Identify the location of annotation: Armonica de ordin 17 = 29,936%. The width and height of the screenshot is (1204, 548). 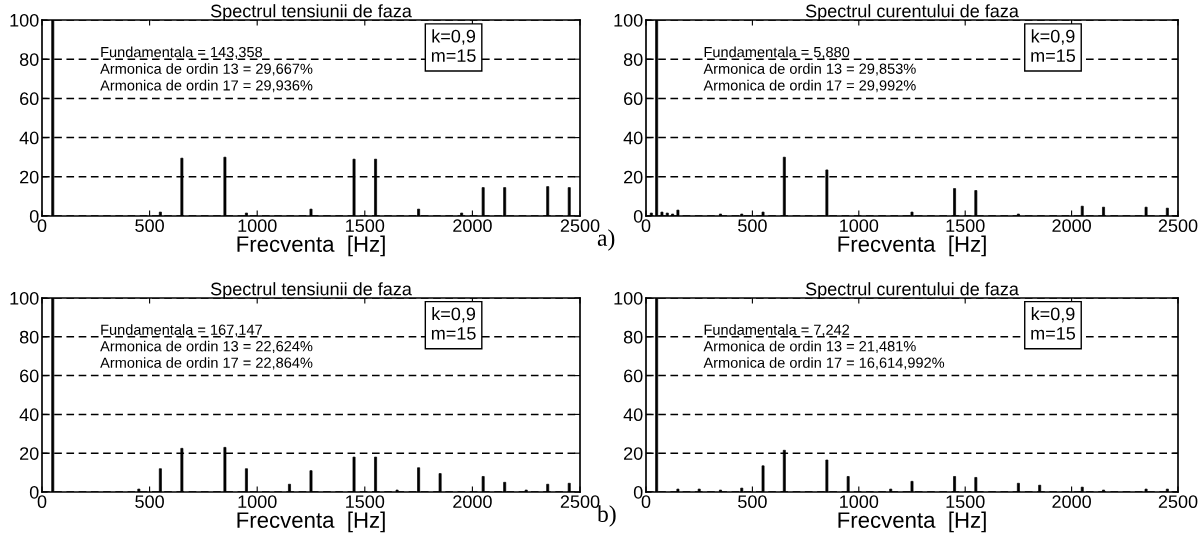
(206, 86).